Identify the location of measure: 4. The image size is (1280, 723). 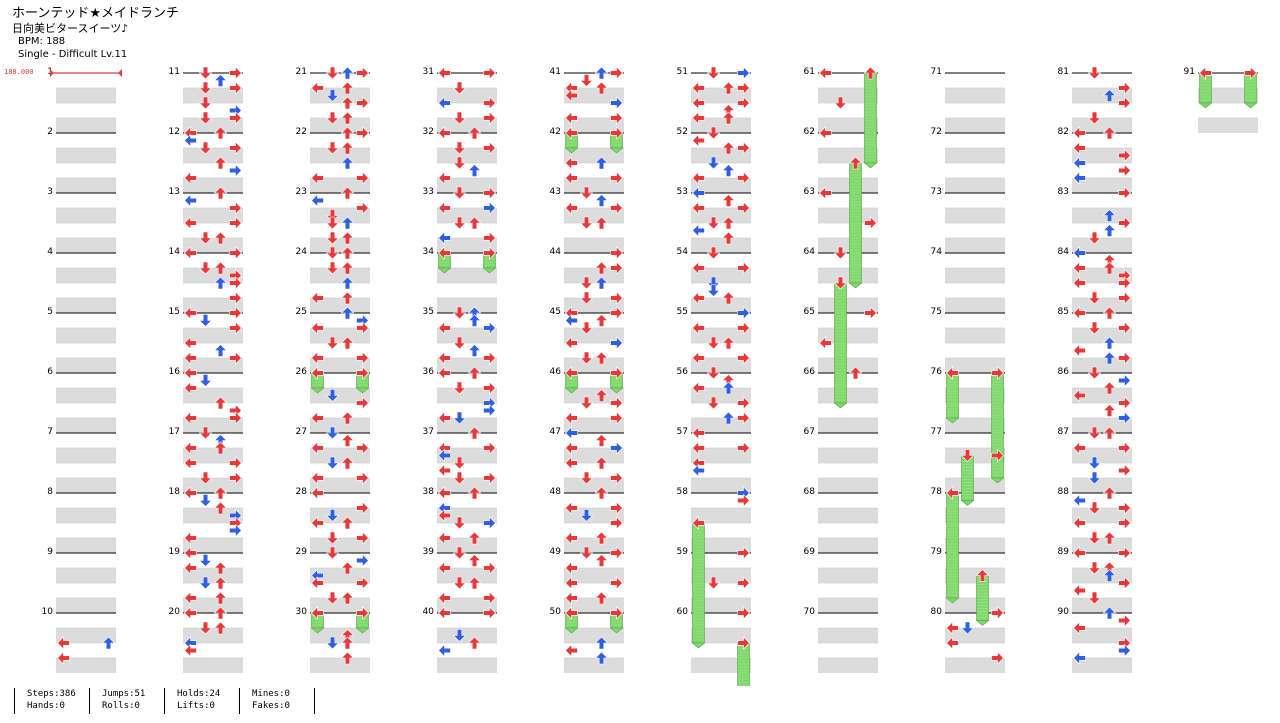
(81, 280).